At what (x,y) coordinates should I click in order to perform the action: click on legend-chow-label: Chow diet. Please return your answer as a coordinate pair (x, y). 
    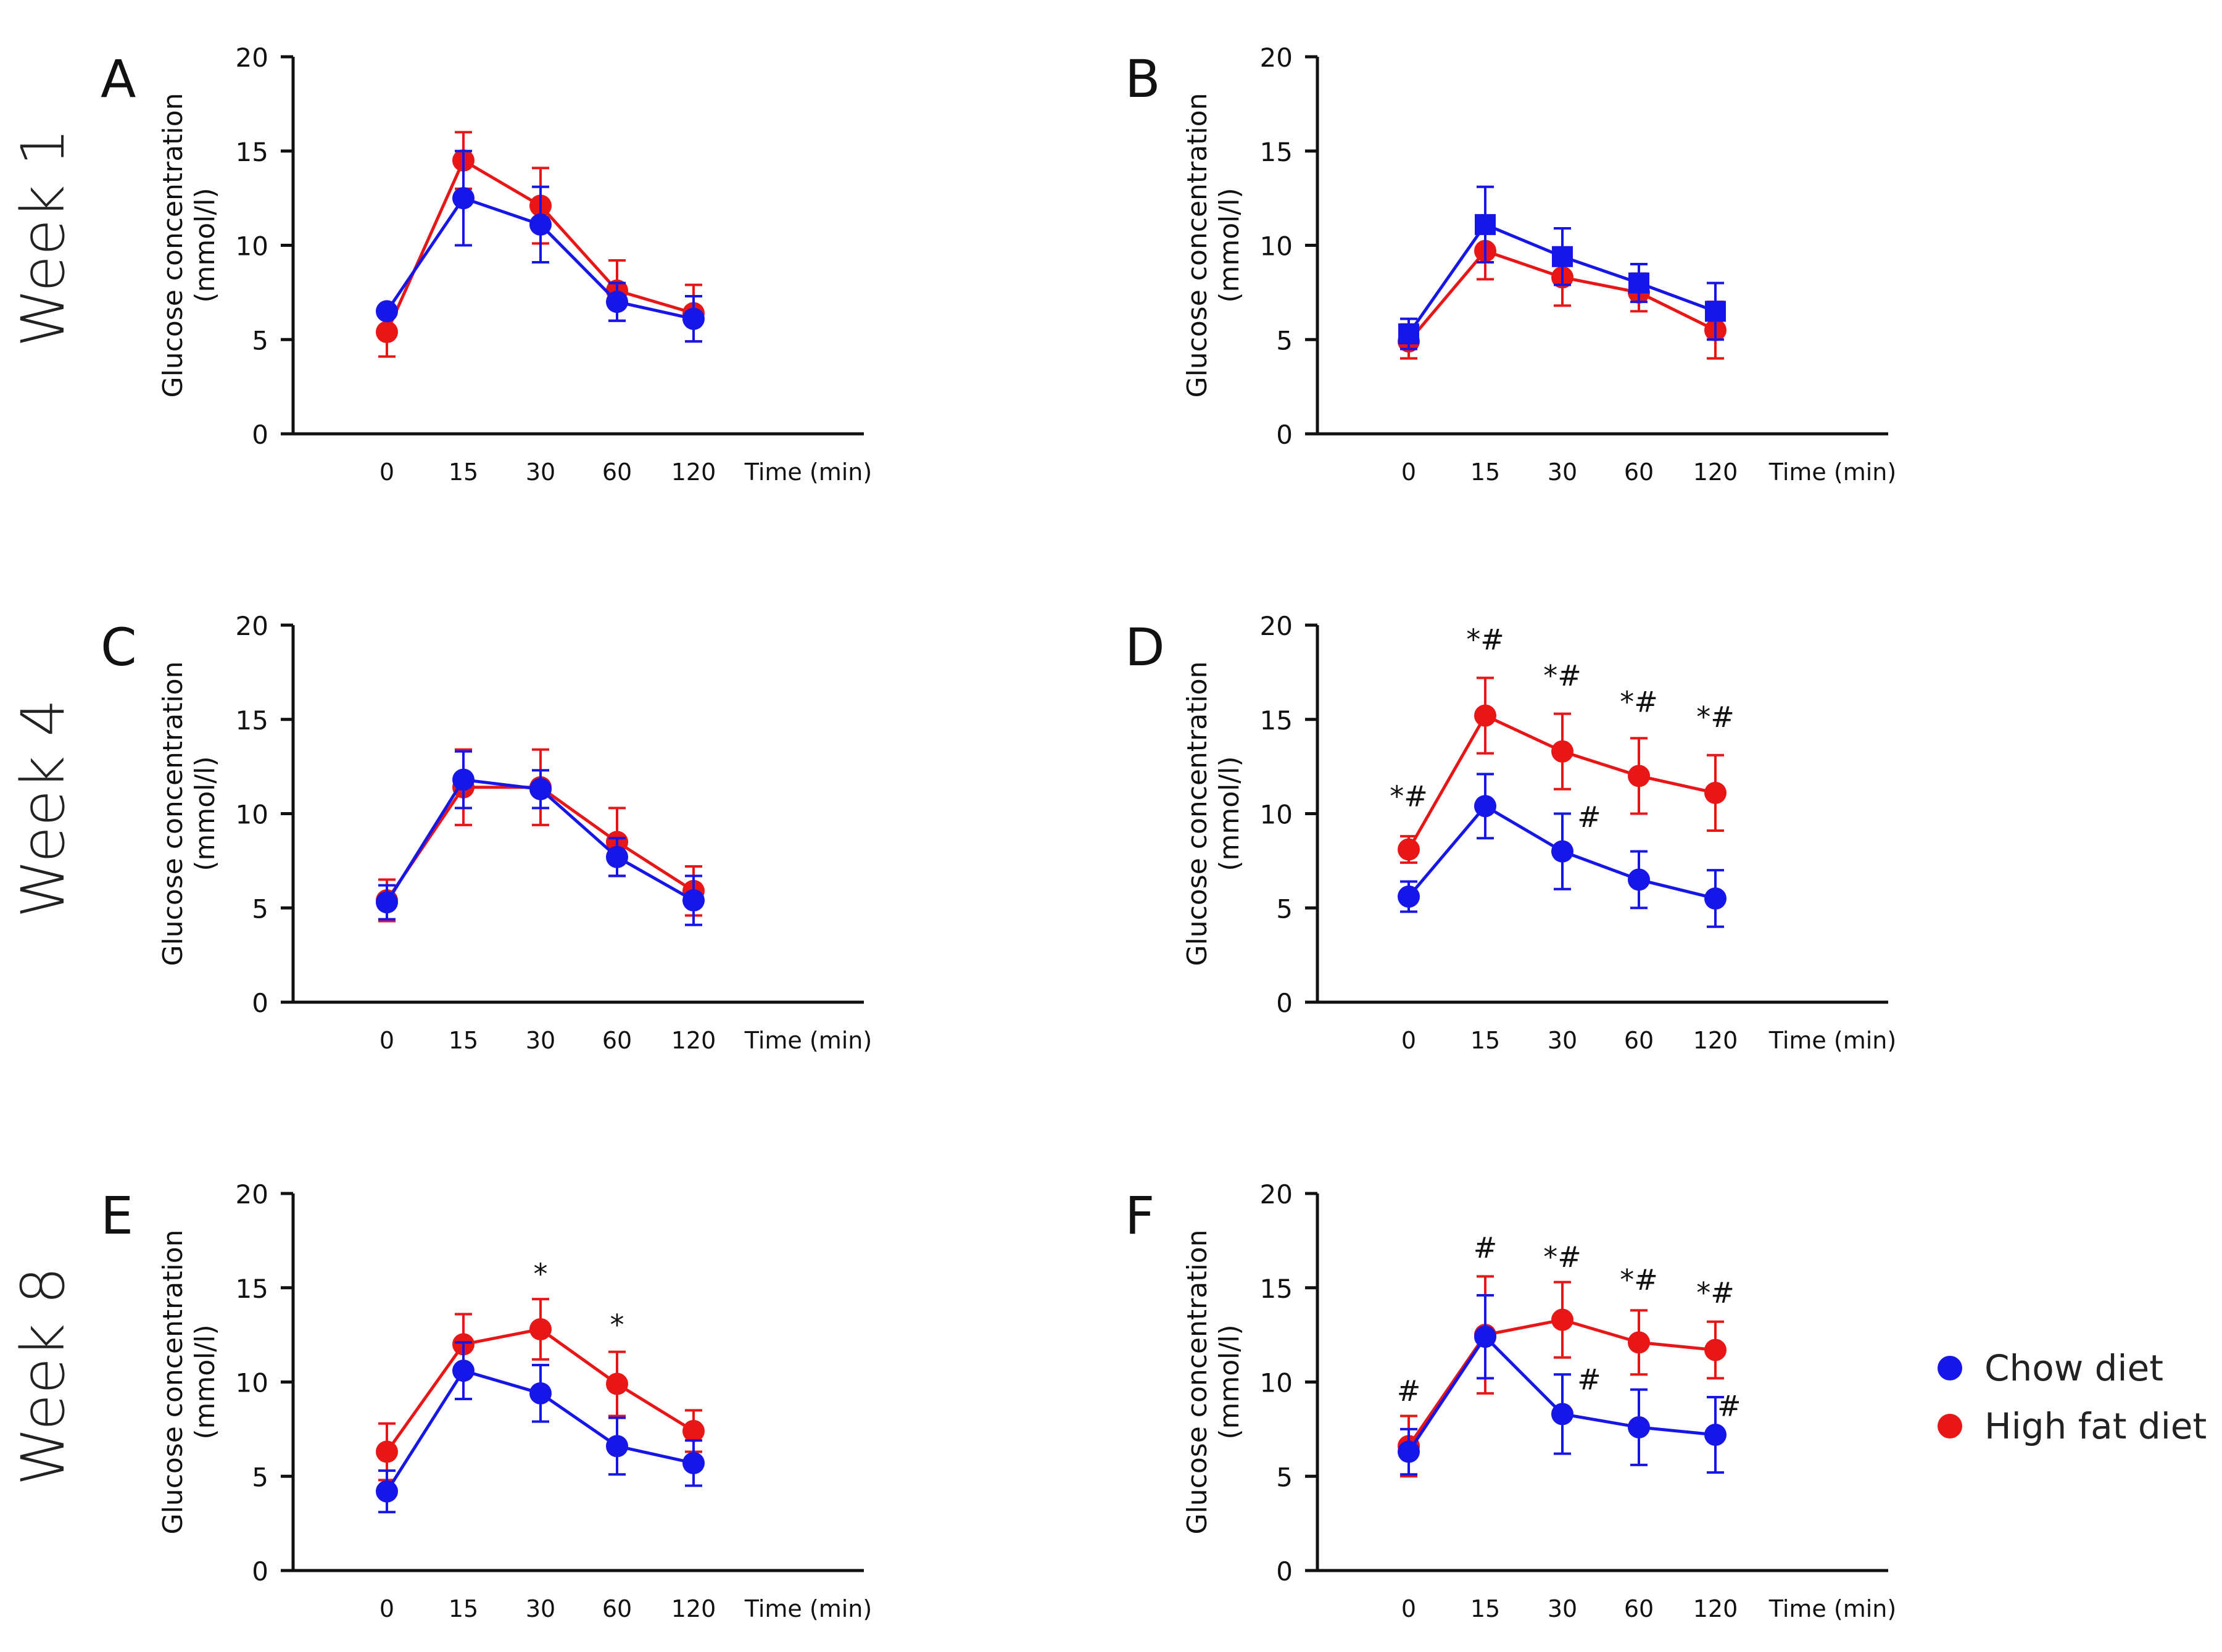
    Looking at the image, I should click on (2073, 1368).